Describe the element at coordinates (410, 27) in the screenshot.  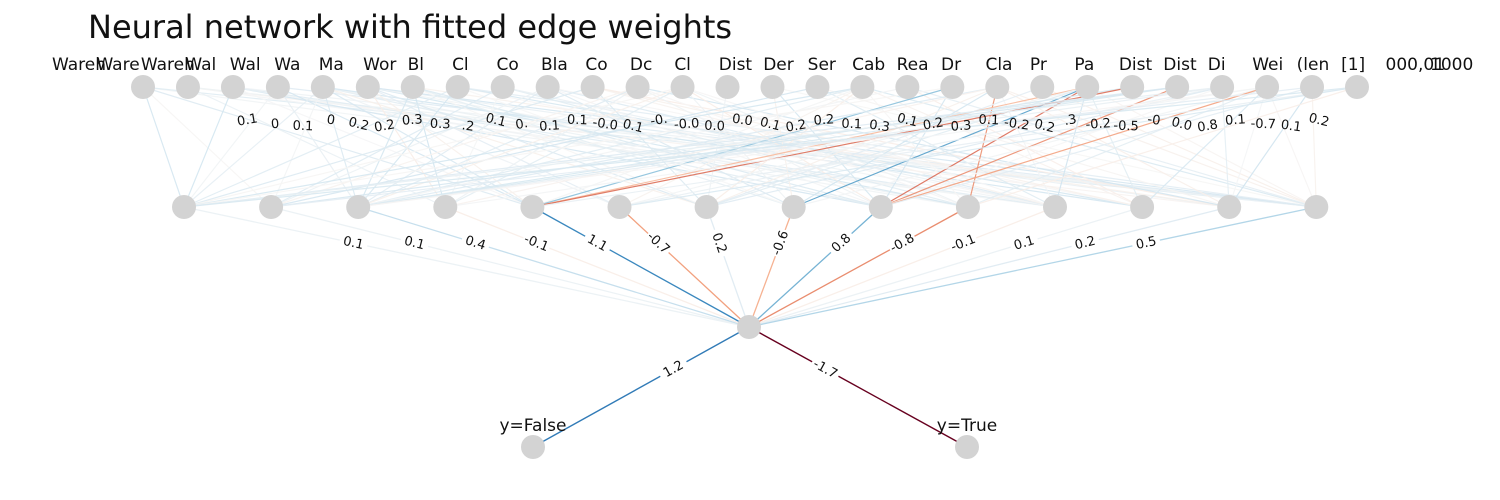
I see `diagram-title: Neural network with fitted edge weights` at that location.